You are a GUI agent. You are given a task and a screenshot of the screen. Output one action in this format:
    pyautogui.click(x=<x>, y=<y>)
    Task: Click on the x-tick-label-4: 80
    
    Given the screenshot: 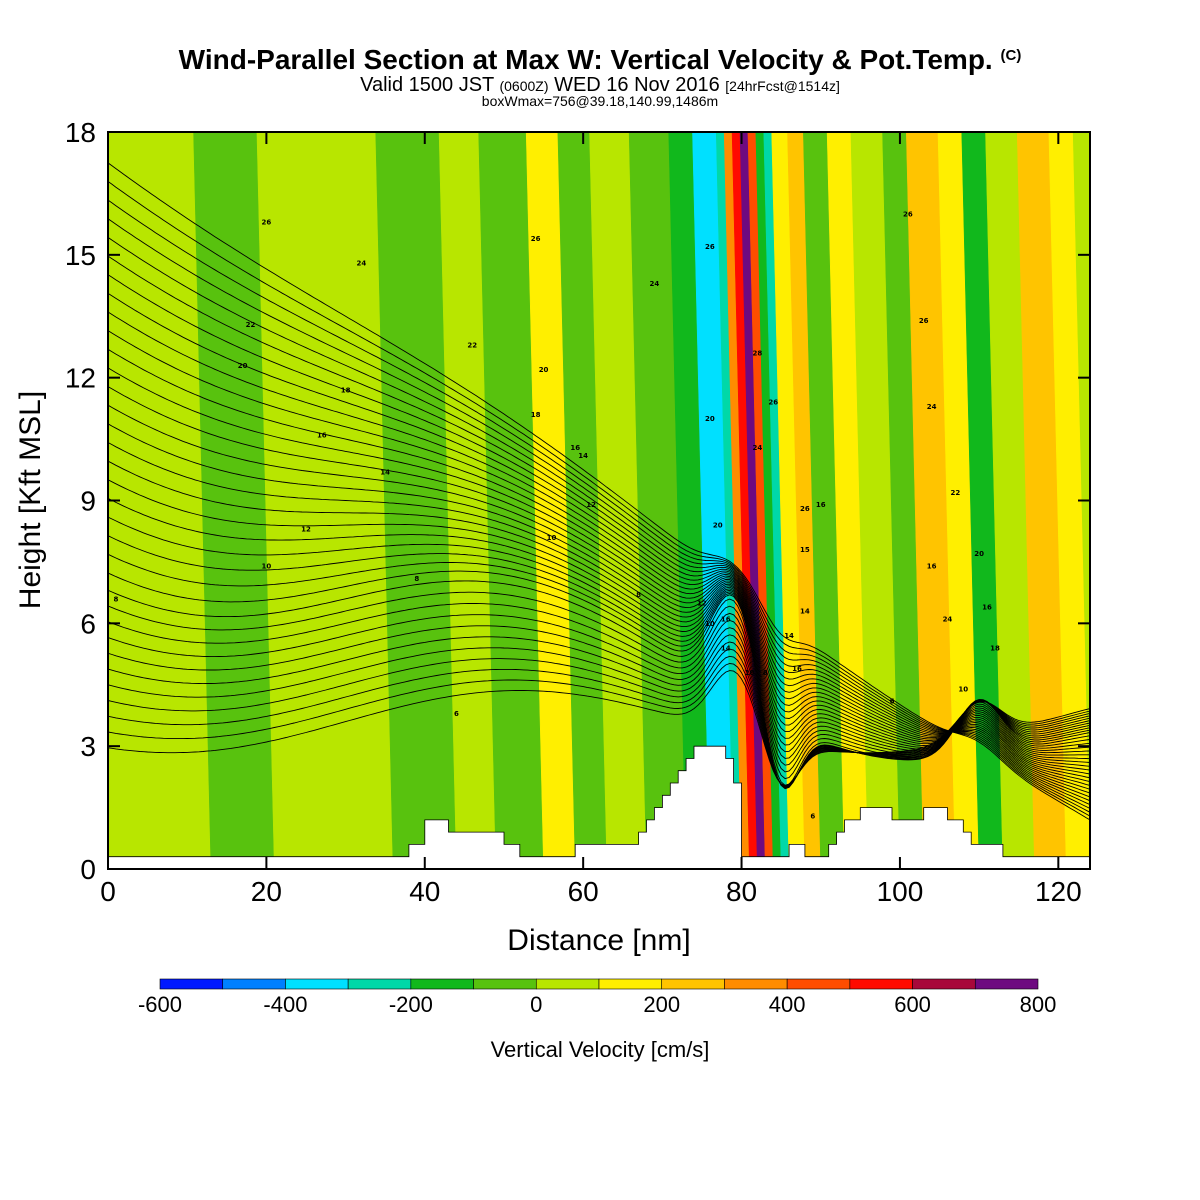 What is the action you would take?
    pyautogui.click(x=741, y=891)
    